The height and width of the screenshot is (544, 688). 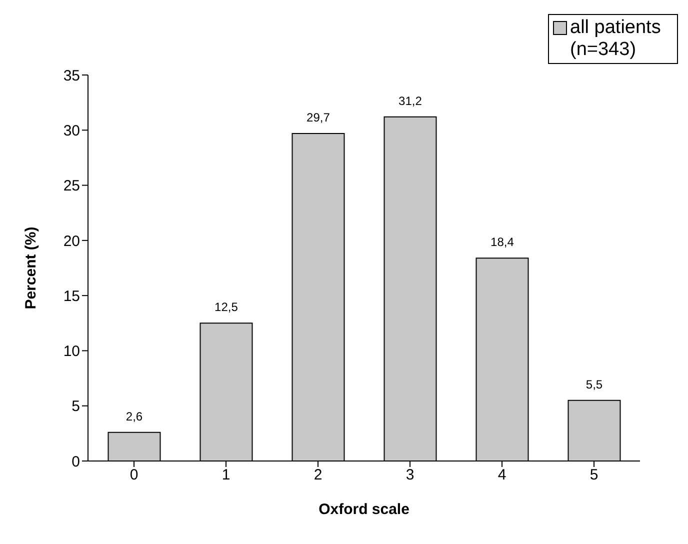 I want to click on y-tick-label: 30, so click(x=71, y=131).